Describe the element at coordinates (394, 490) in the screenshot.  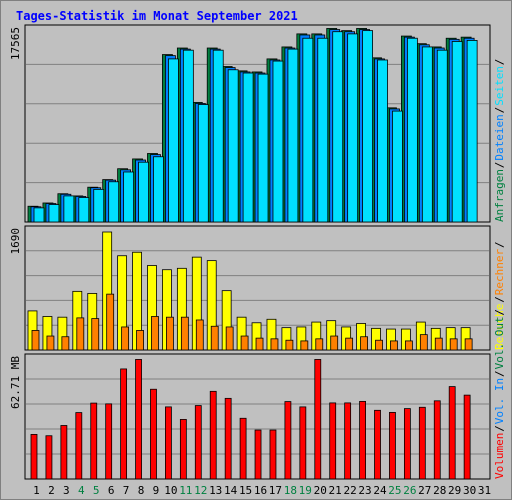
I see `x-tick-label: 25` at that location.